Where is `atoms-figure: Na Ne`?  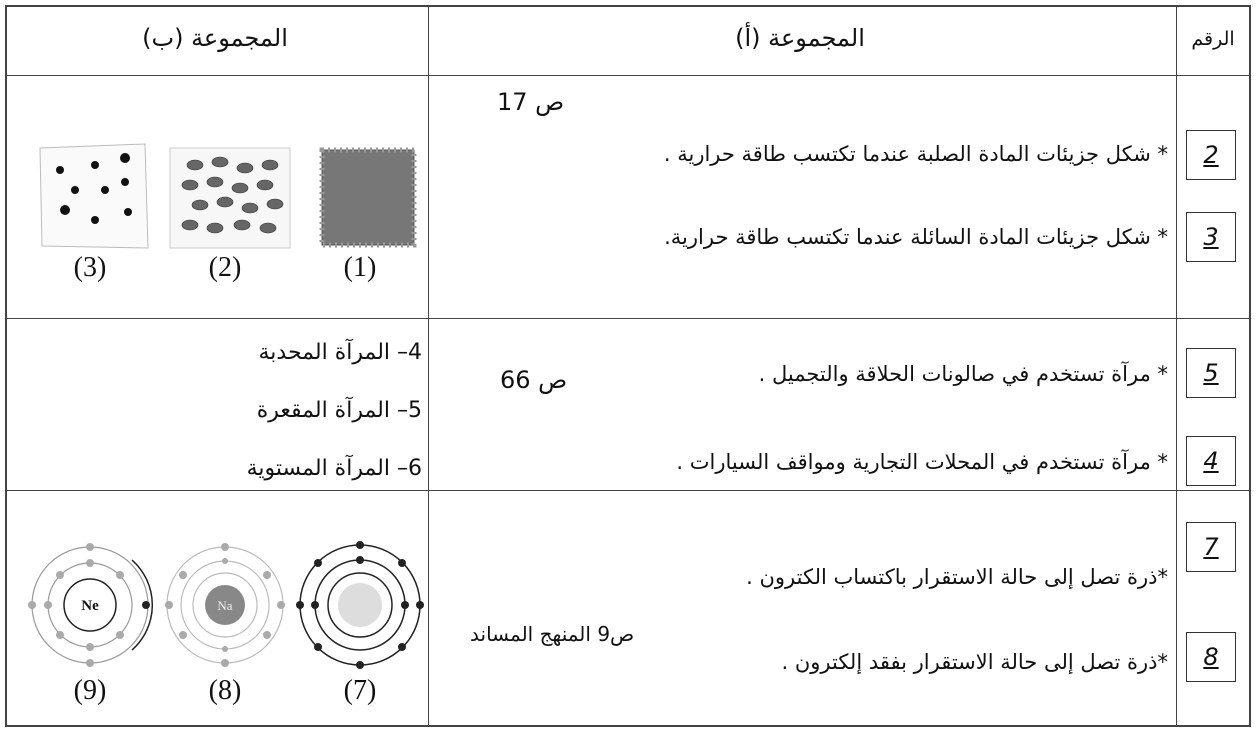
atoms-figure: Na Ne is located at coordinates (226, 605).